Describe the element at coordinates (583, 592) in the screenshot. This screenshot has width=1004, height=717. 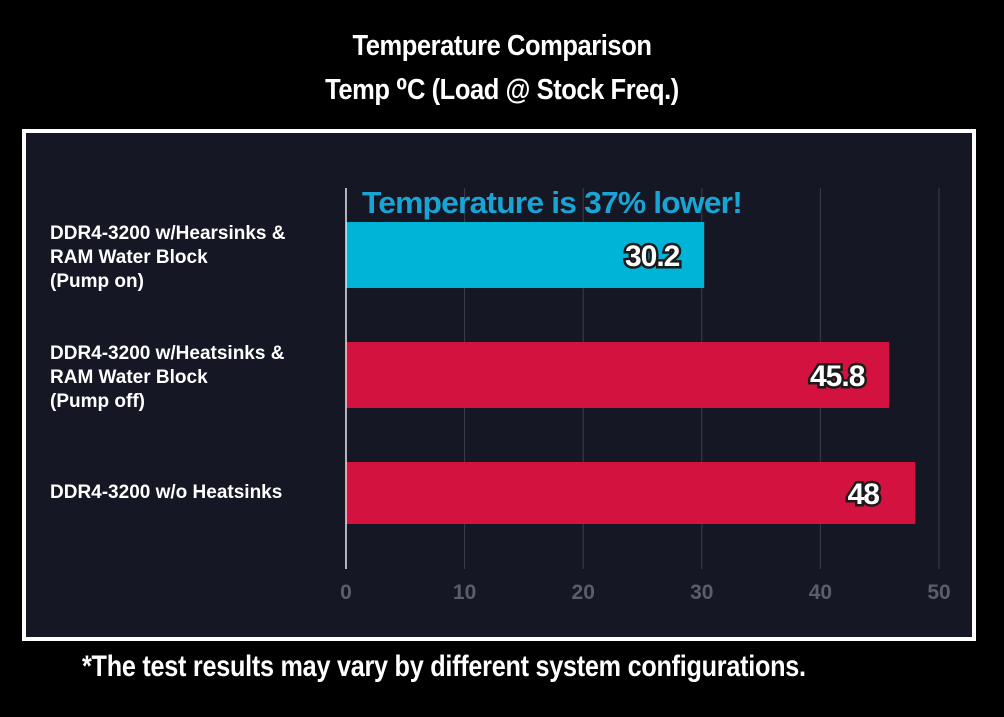
I see `x-tick-label-20: 20` at that location.